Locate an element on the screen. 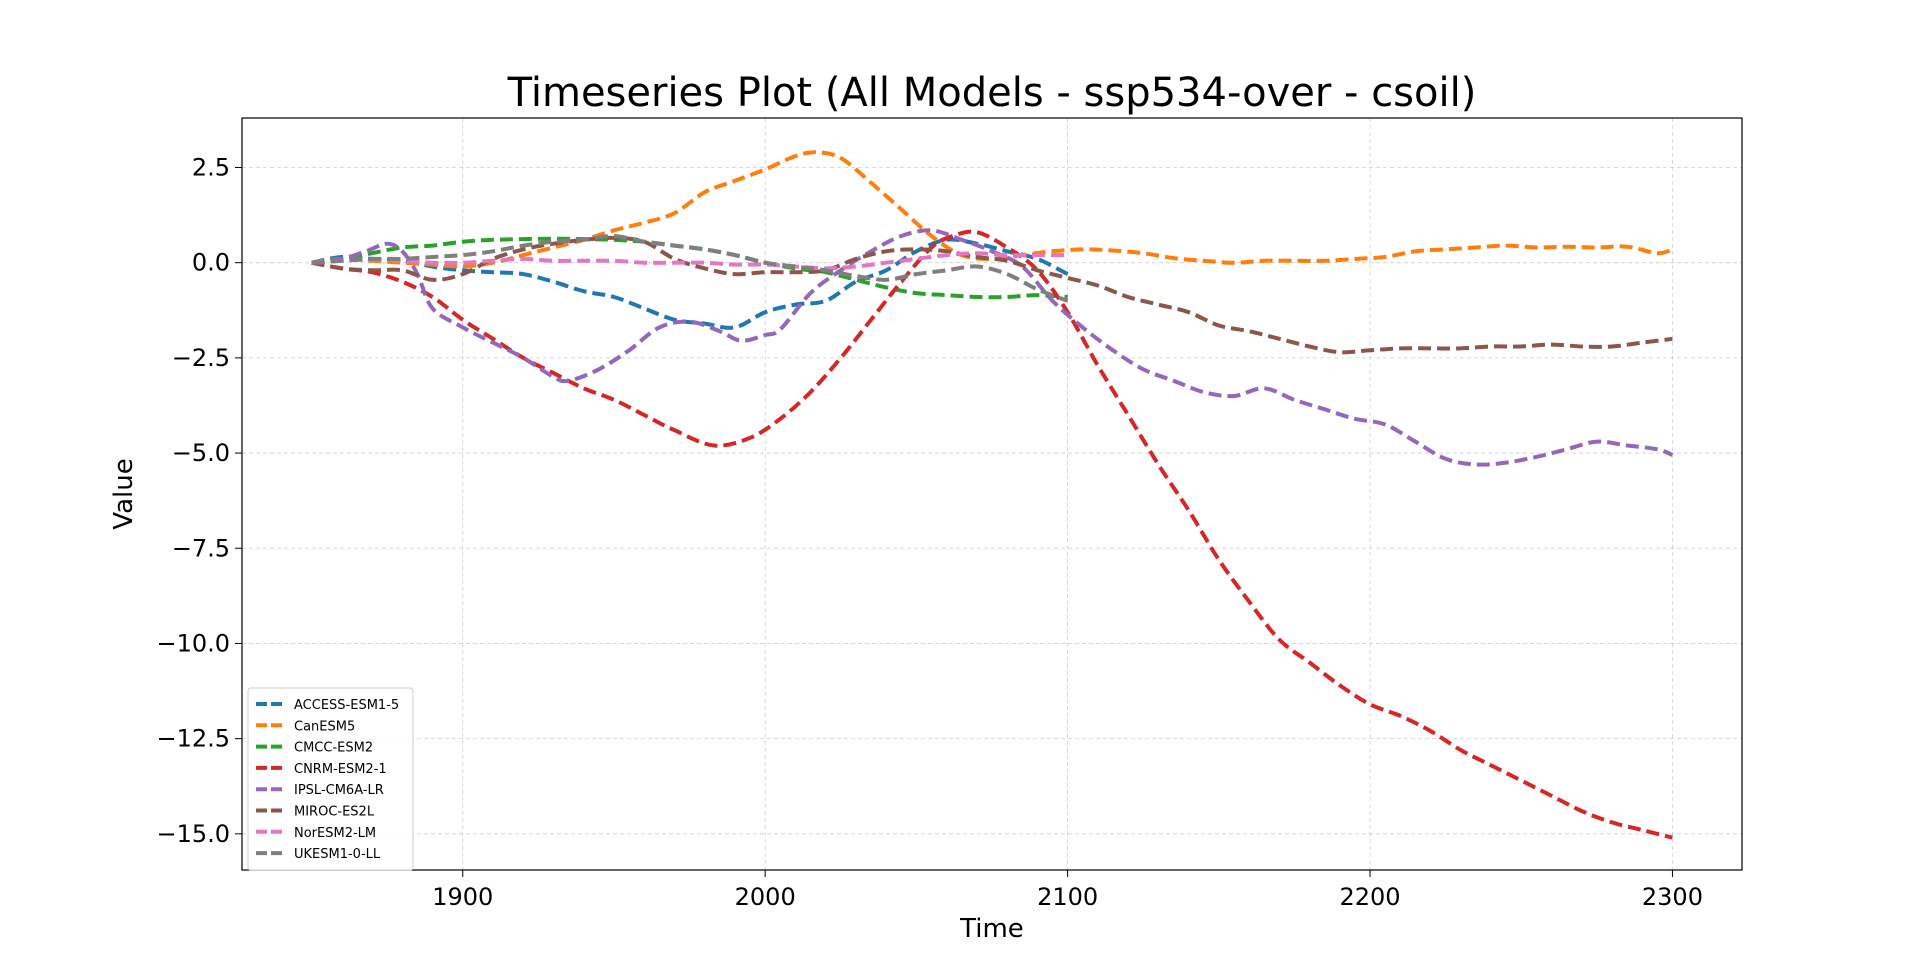 The image size is (1907, 965). y-tick-label: −15.0 is located at coordinates (193, 834).